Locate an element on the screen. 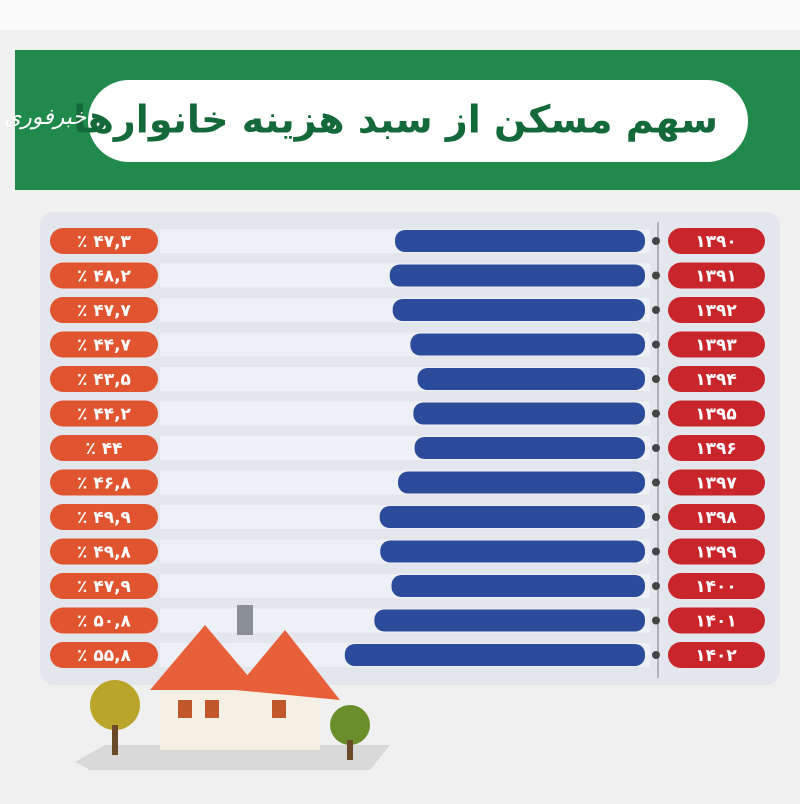 The height and width of the screenshot is (804, 800). value-label: ٪ ۴۷,۹ is located at coordinates (104, 587).